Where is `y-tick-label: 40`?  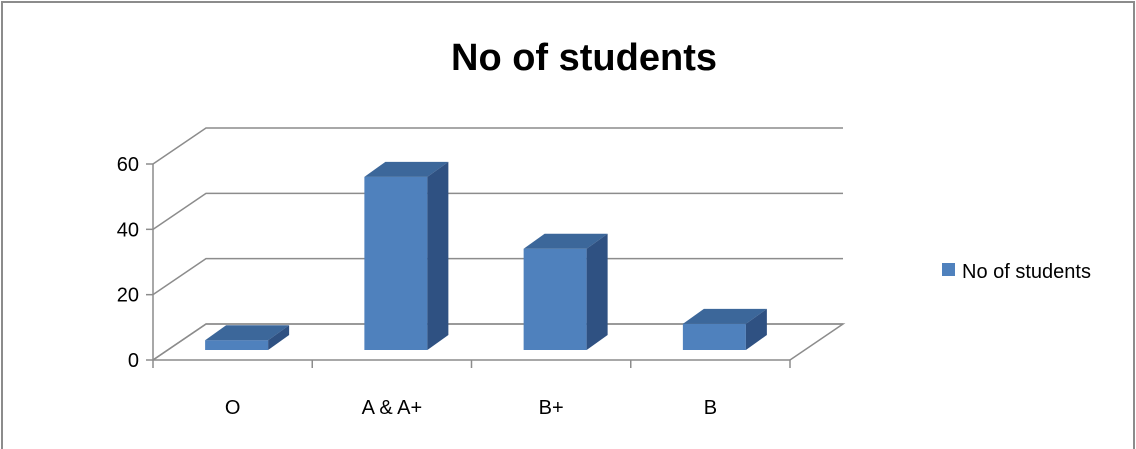
y-tick-label: 40 is located at coordinates (128, 230).